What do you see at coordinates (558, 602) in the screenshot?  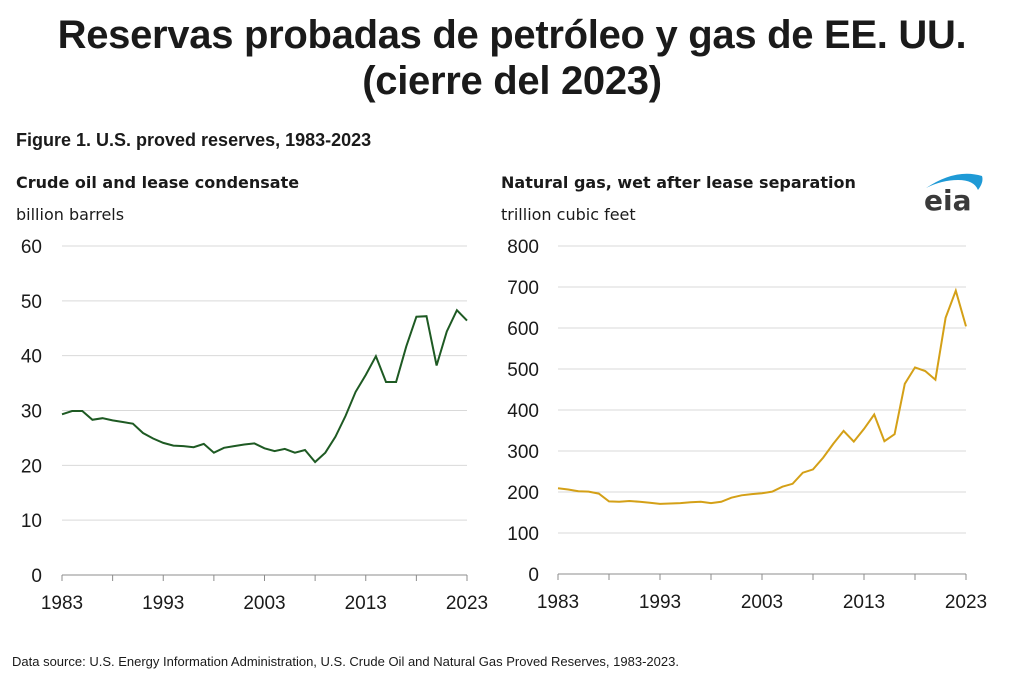 I see `gas-x-tick-label: 1983` at bounding box center [558, 602].